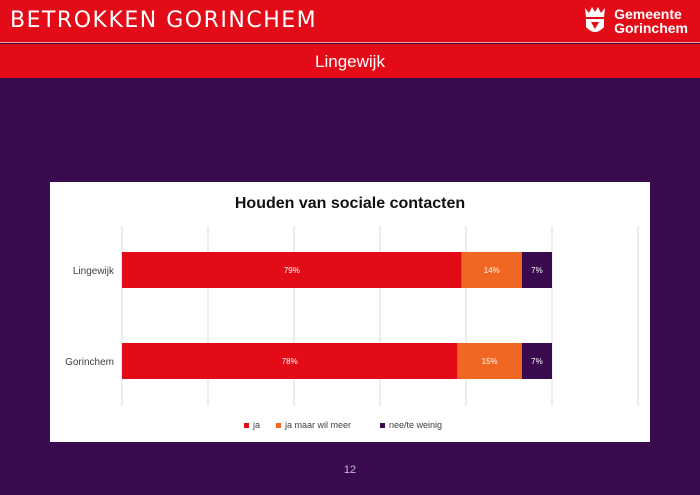  I want to click on legend-label: nee/te weinig, so click(415, 425).